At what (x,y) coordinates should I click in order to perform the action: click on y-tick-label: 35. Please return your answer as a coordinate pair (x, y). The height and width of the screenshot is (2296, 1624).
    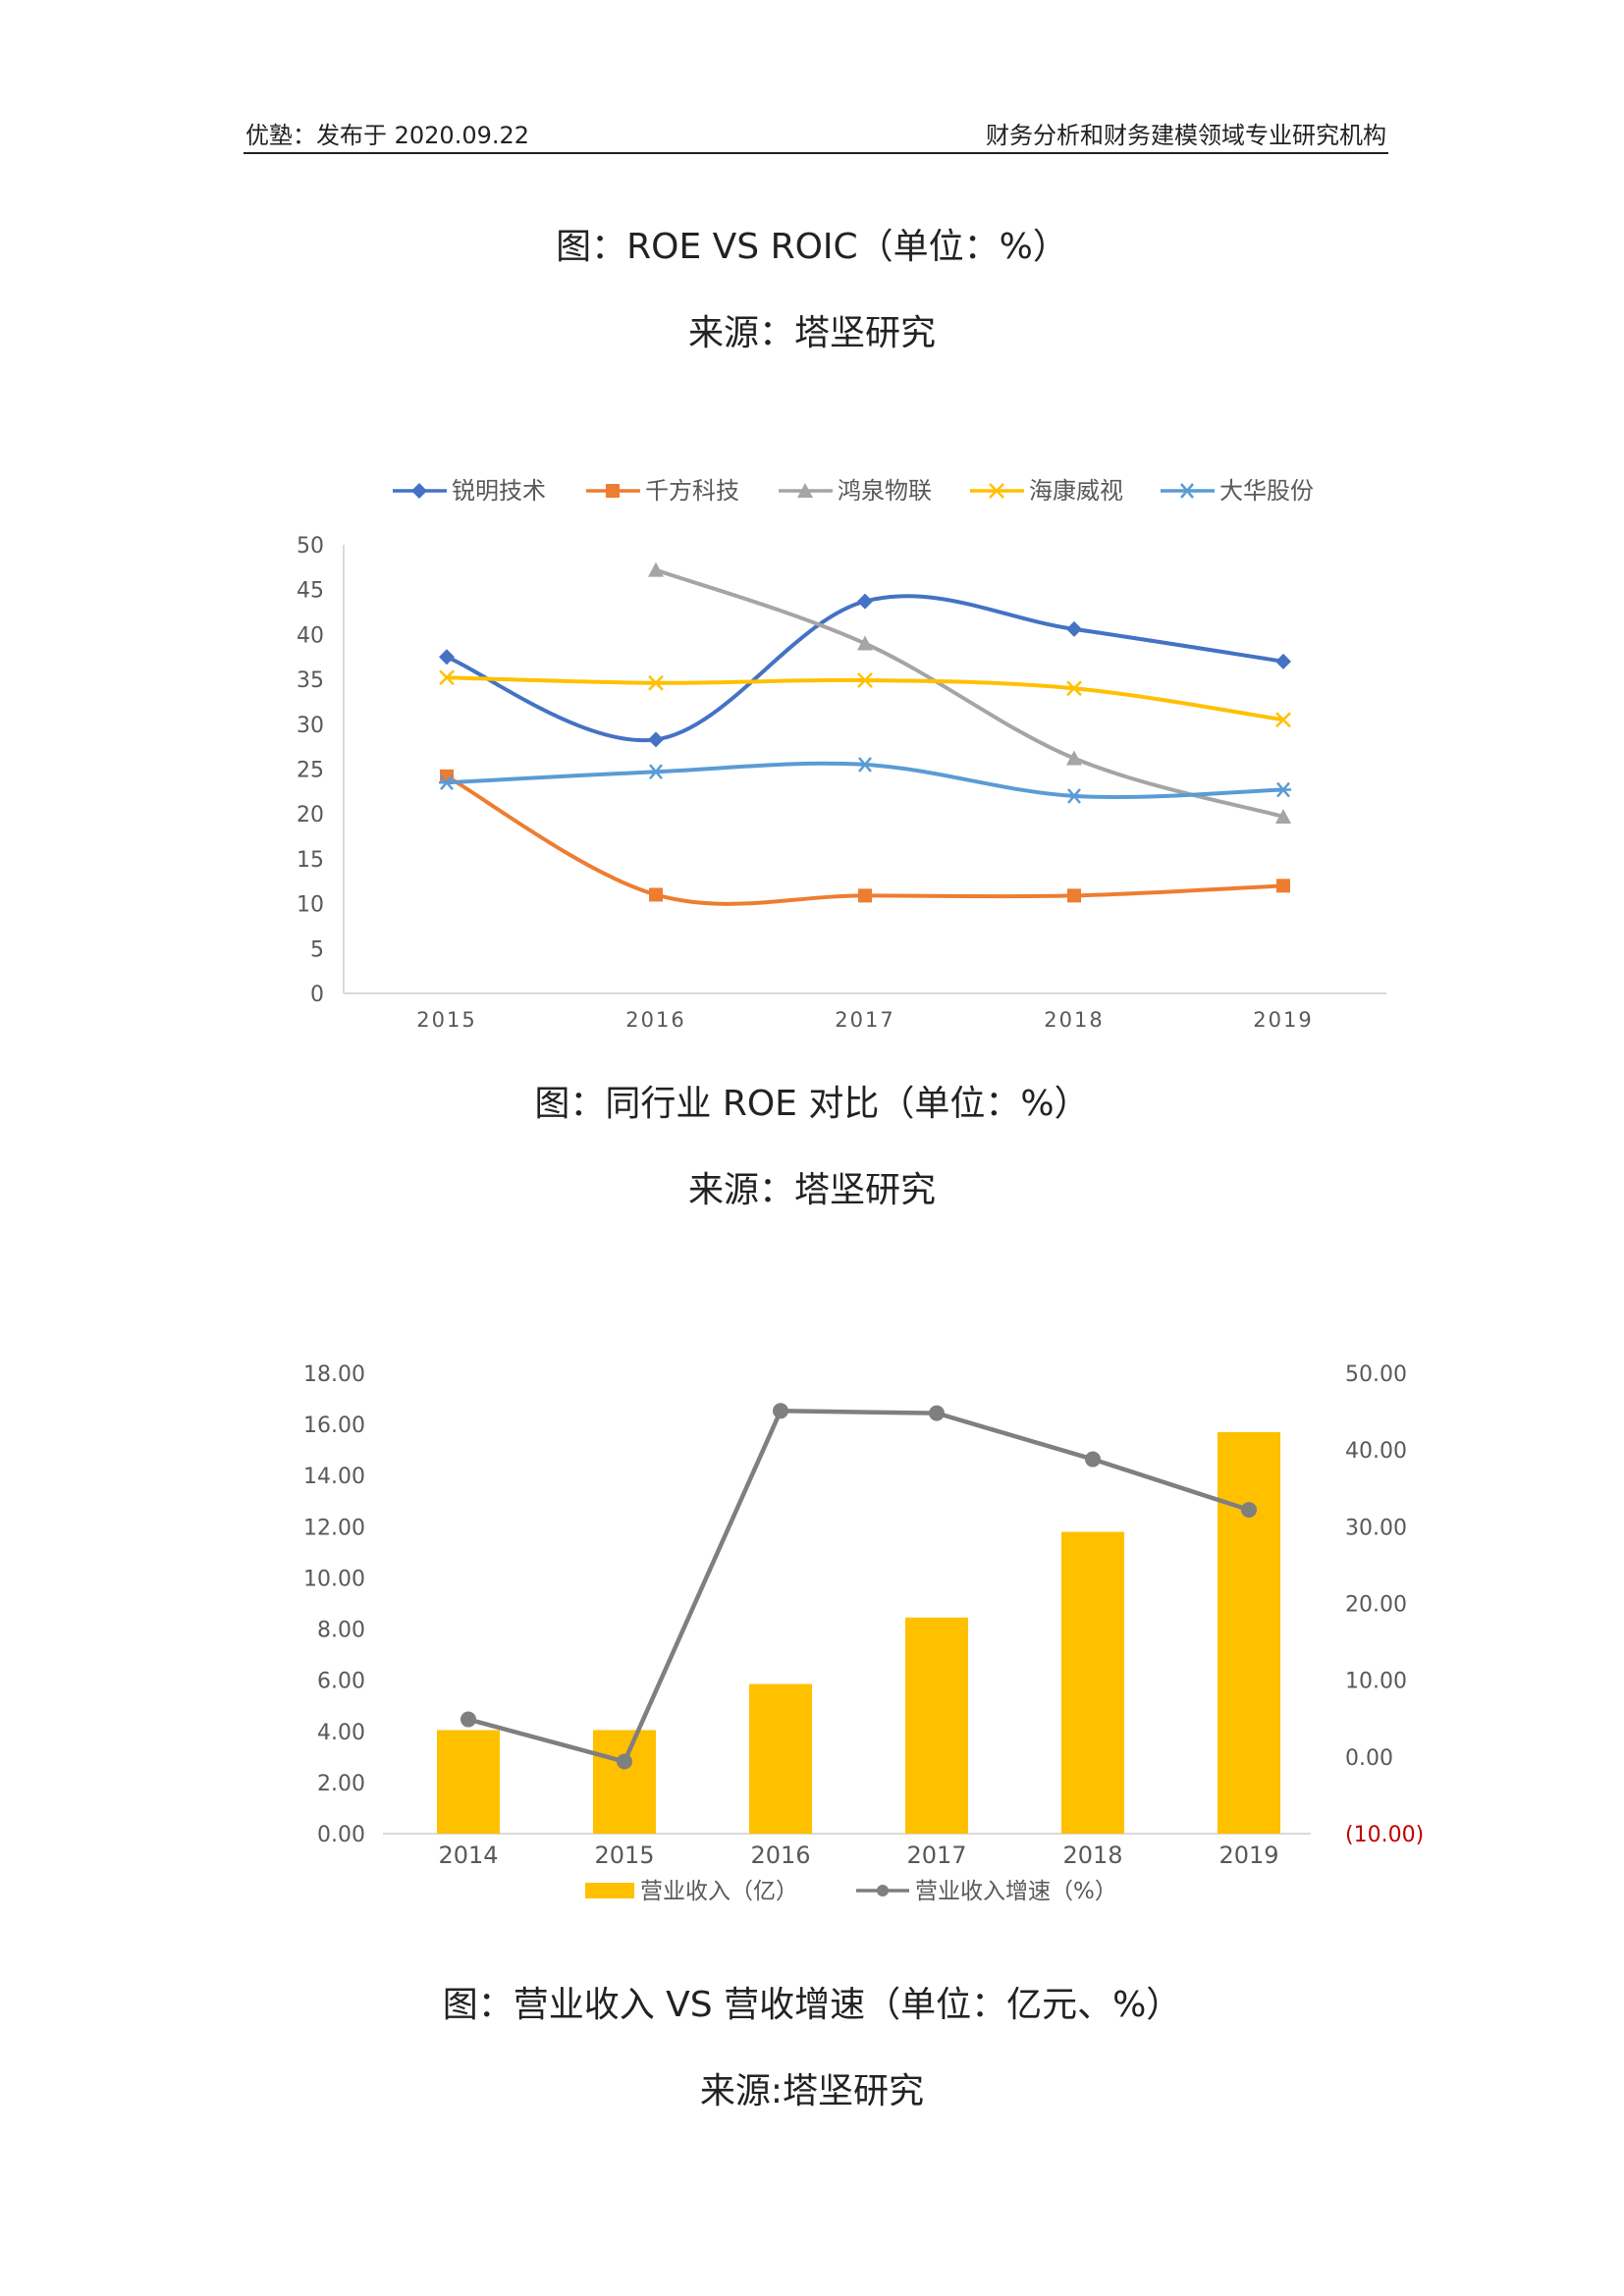
    Looking at the image, I should click on (310, 680).